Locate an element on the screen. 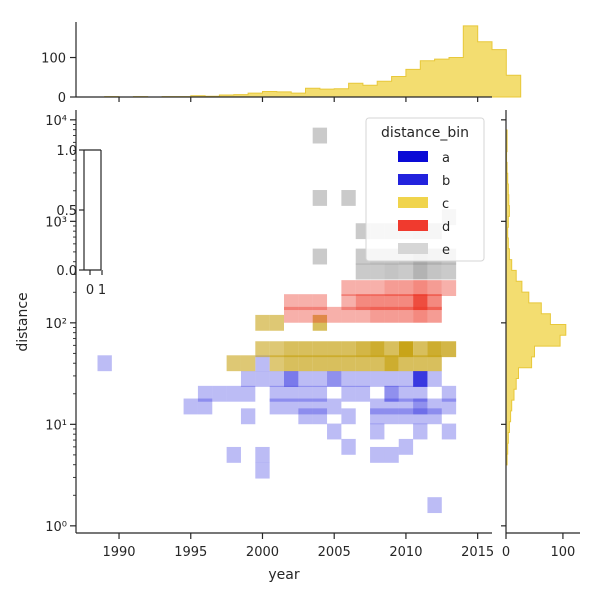 The width and height of the screenshot is (600, 600). legend-swatch-b is located at coordinates (413, 179).